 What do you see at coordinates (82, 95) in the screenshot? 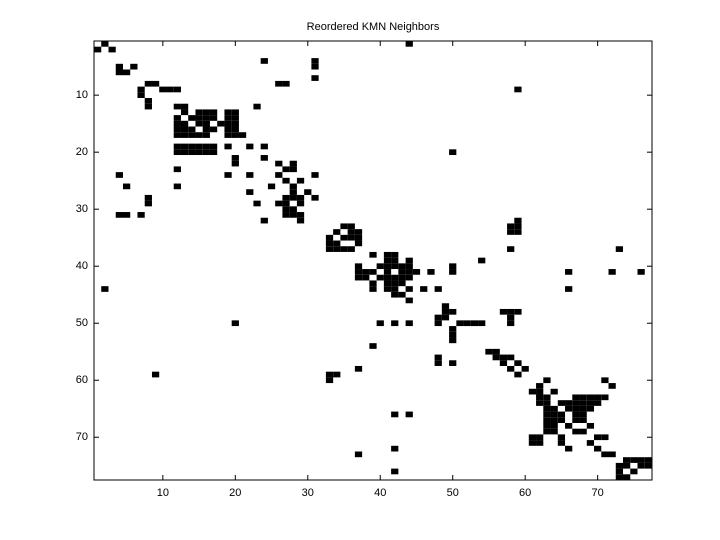
I see `y-tick-label: 10` at bounding box center [82, 95].